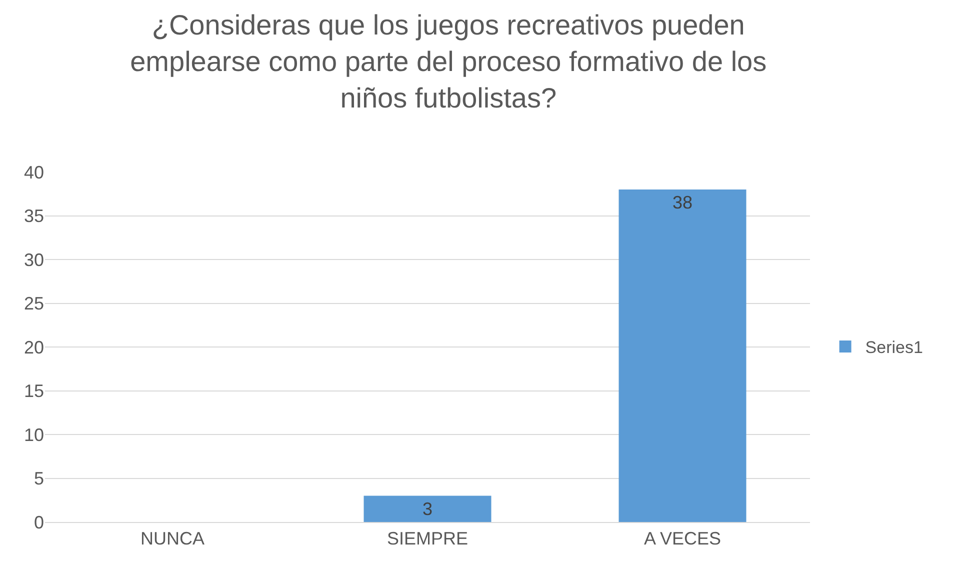  What do you see at coordinates (448, 62) in the screenshot?
I see `chart-title: ¿Consideras que los juegos recreativos pueden emplearse como parte del proceso formativo de los niños futbolistas?` at bounding box center [448, 62].